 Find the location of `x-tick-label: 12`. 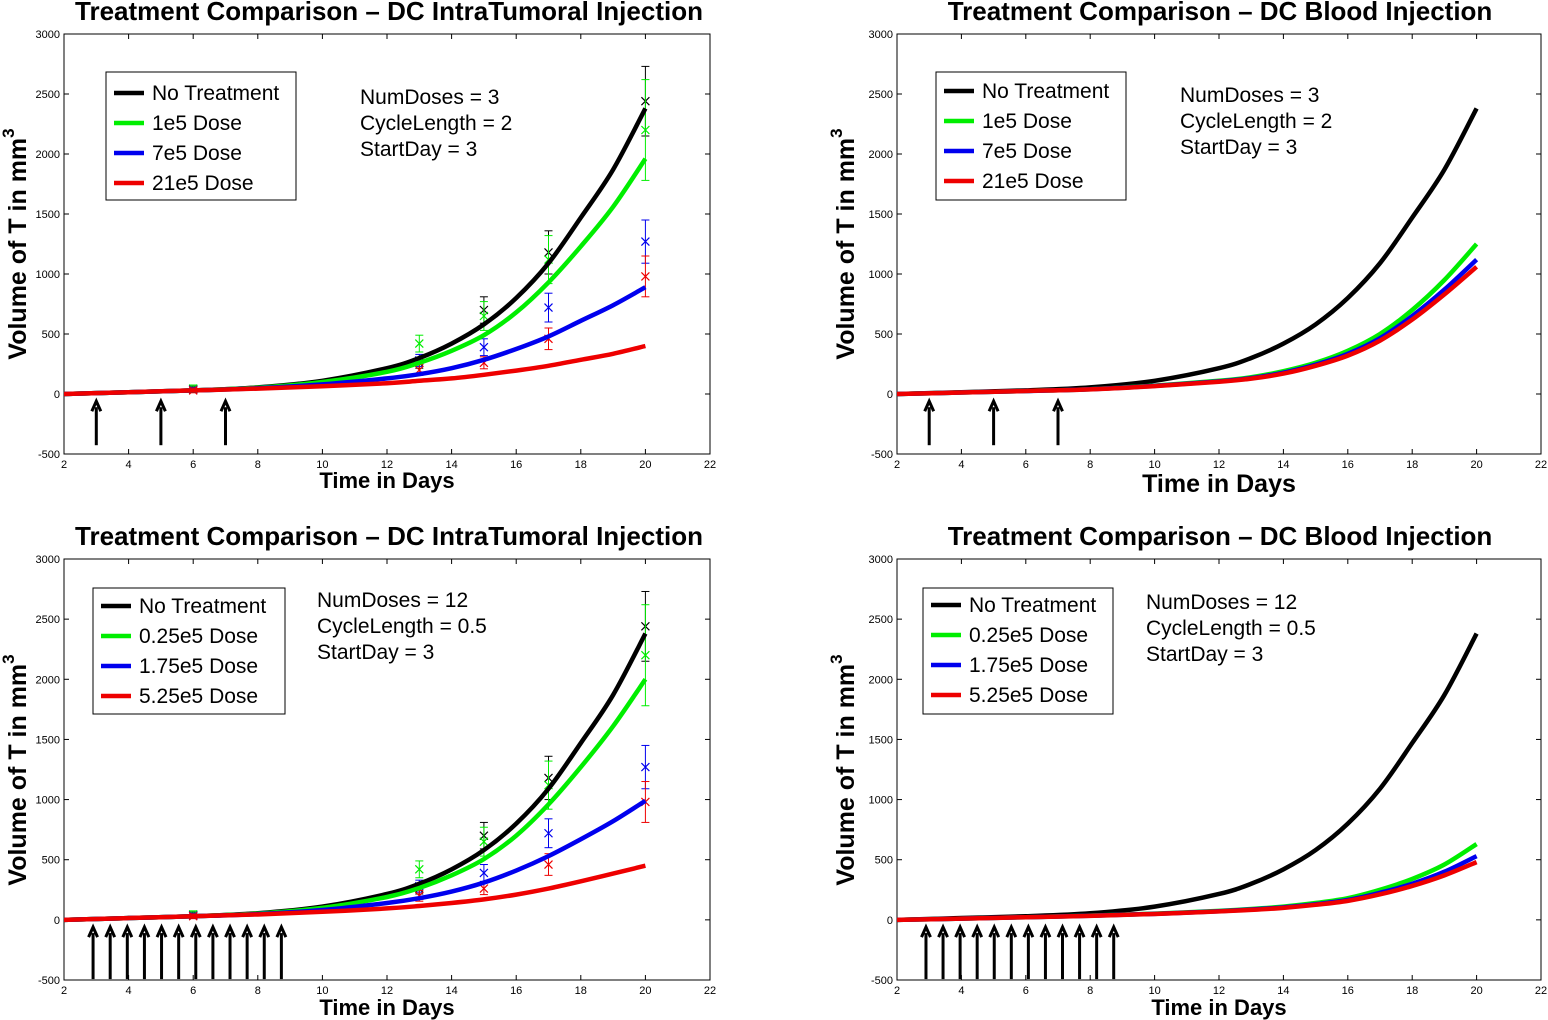

x-tick-label: 12 is located at coordinates (1219, 991).